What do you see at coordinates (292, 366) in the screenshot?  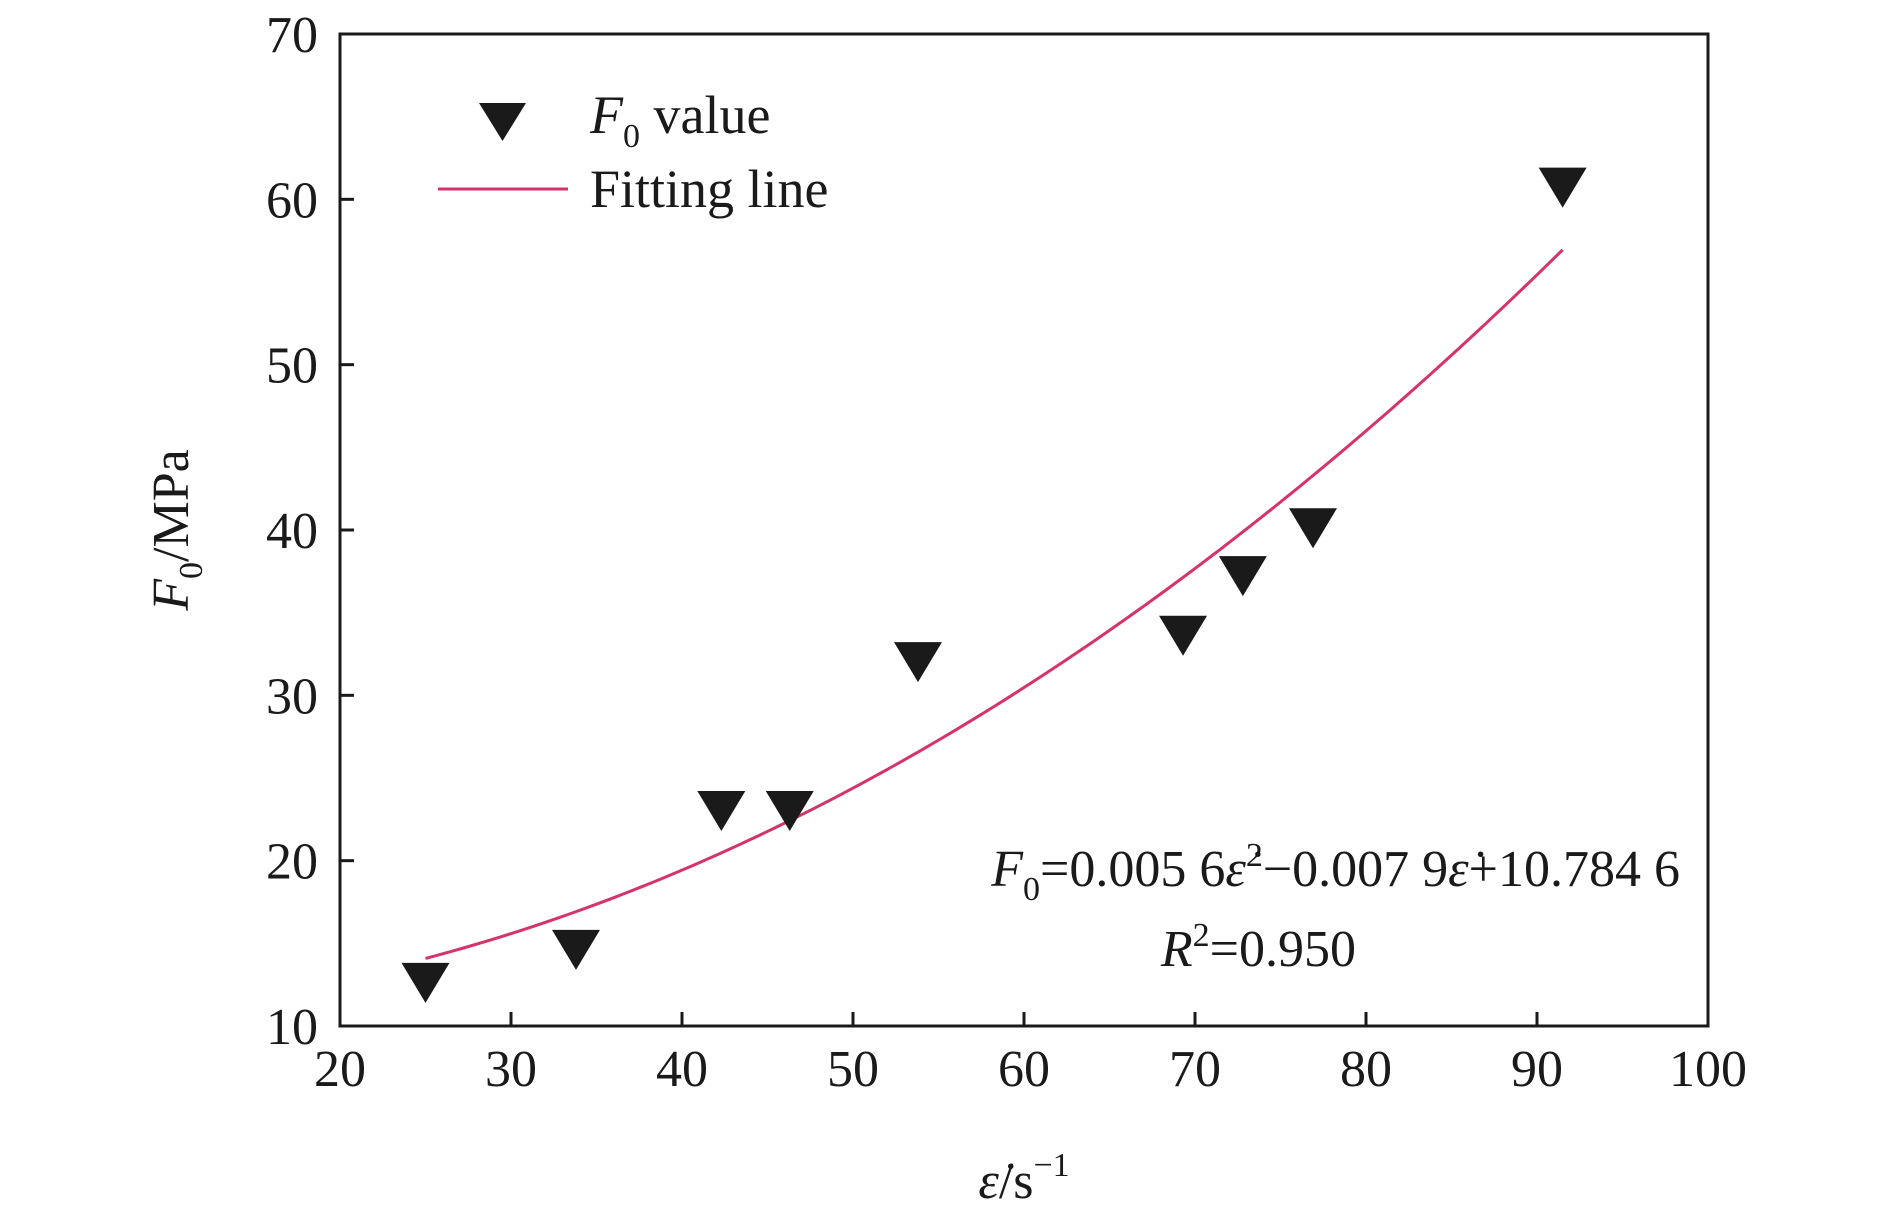 I see `y-tick-label: 50` at bounding box center [292, 366].